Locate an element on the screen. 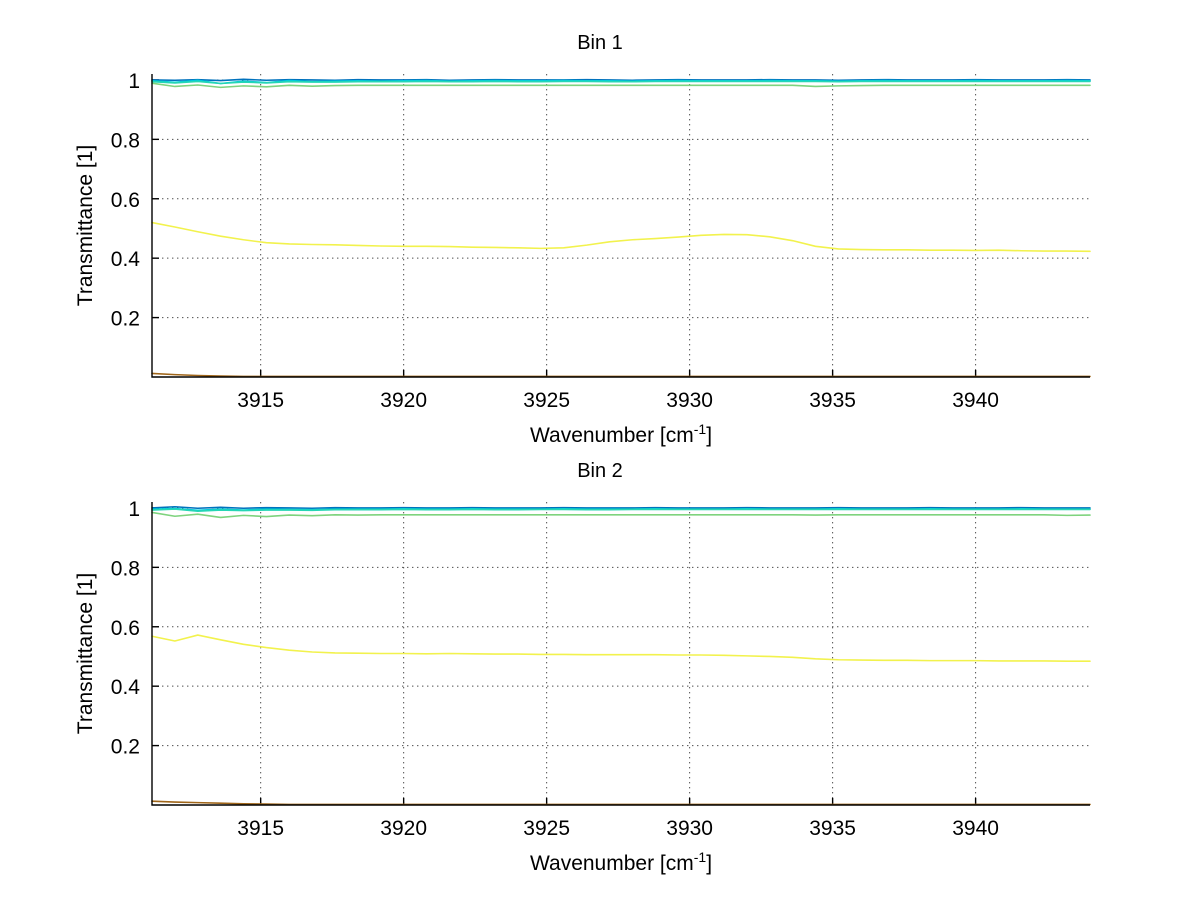 Image resolution: width=1200 pixels, height=901 pixels. panel-title-bin1: Bin 1 is located at coordinates (600, 43).